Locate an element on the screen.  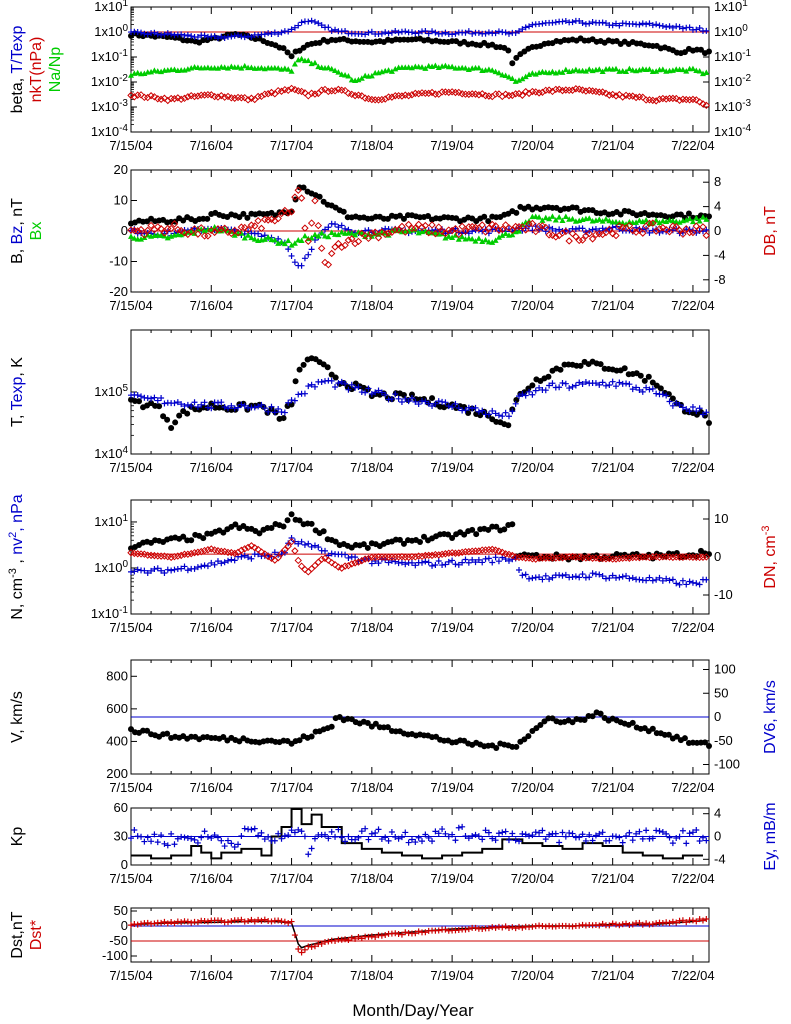
x-tick-label: 7/22/04 is located at coordinates (692, 878).